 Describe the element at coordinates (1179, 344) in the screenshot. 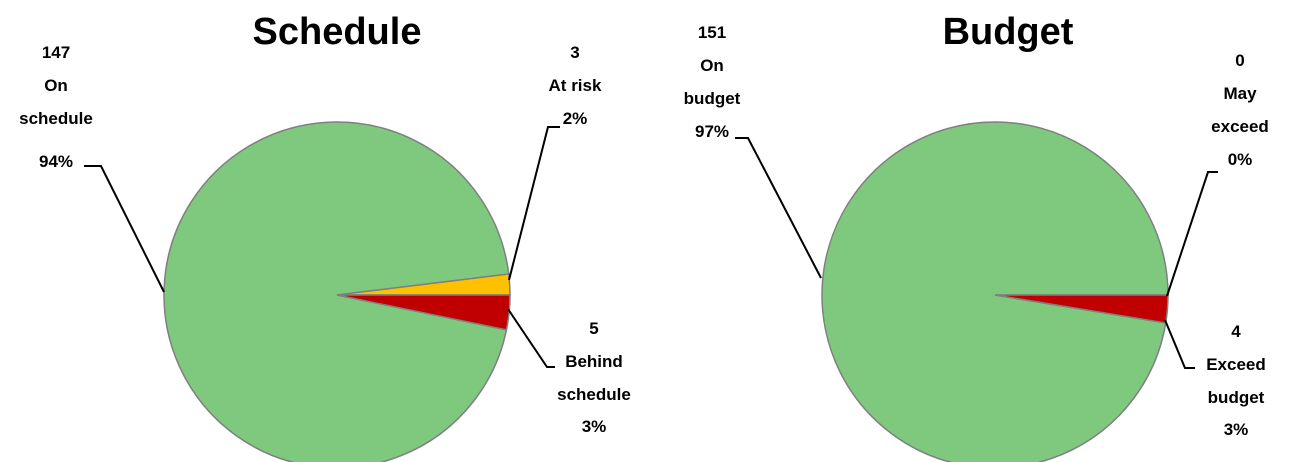

I see `budget-leader-exceed-budget` at that location.